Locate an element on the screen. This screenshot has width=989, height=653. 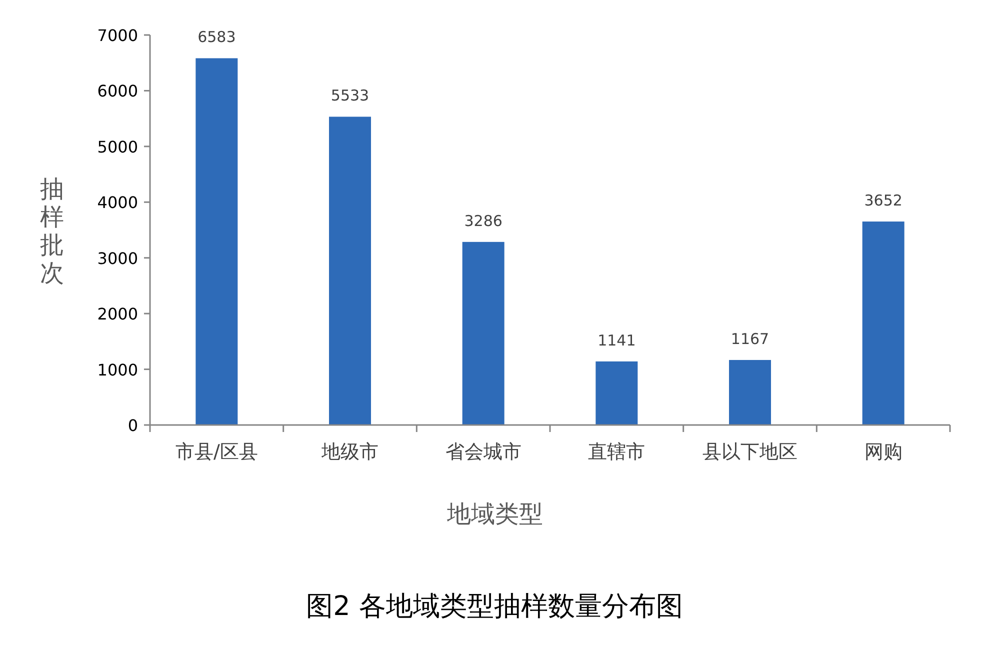
data-label: 3652 is located at coordinates (883, 201).